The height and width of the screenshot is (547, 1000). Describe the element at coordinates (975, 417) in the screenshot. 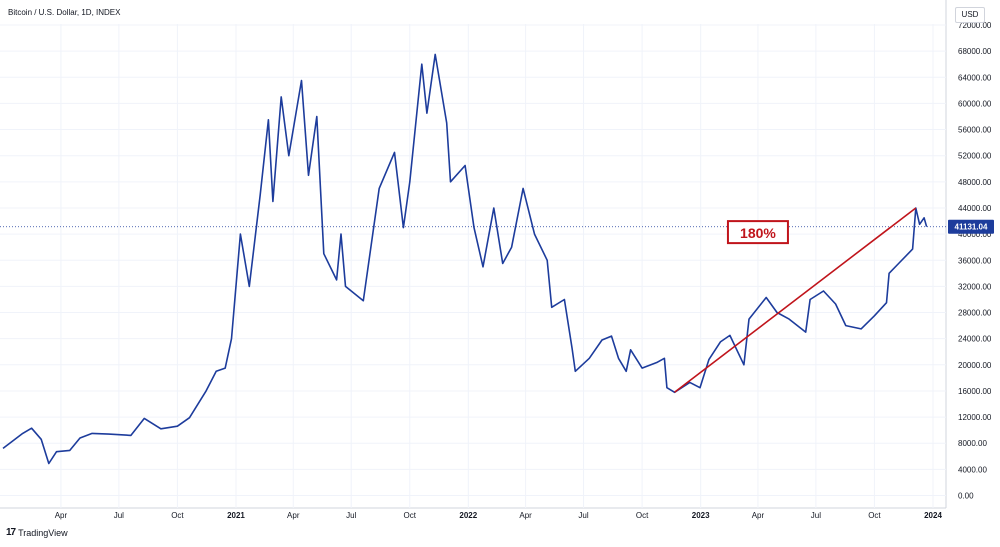

I see `y-tick-label: 12000.00` at that location.